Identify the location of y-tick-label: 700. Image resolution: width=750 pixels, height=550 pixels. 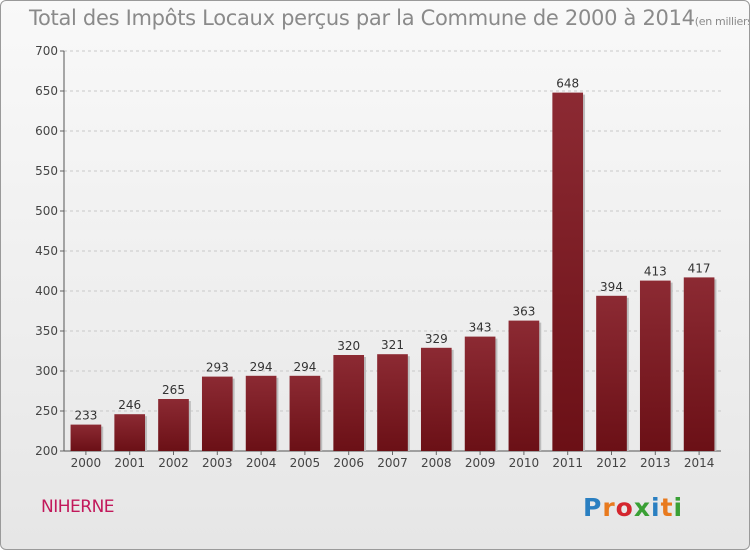
(46, 51).